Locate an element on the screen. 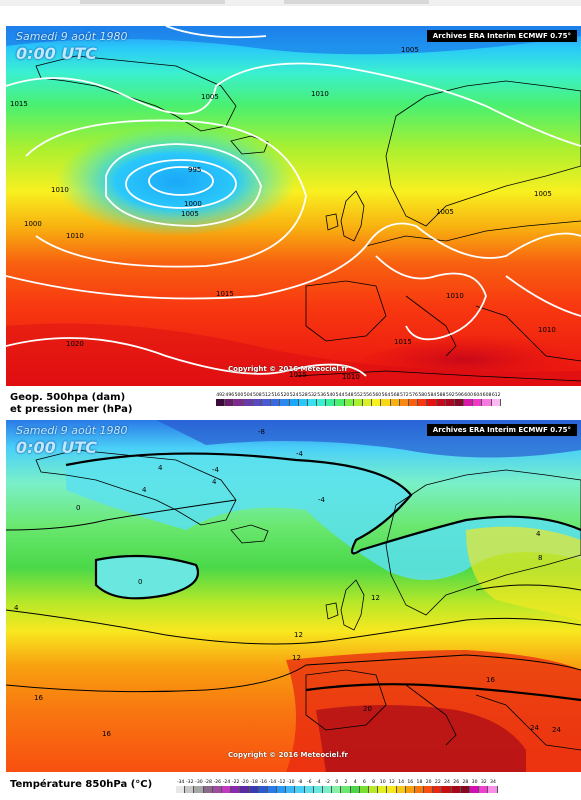 The image size is (581, 800). isotherm-label: 16 is located at coordinates (106, 734).